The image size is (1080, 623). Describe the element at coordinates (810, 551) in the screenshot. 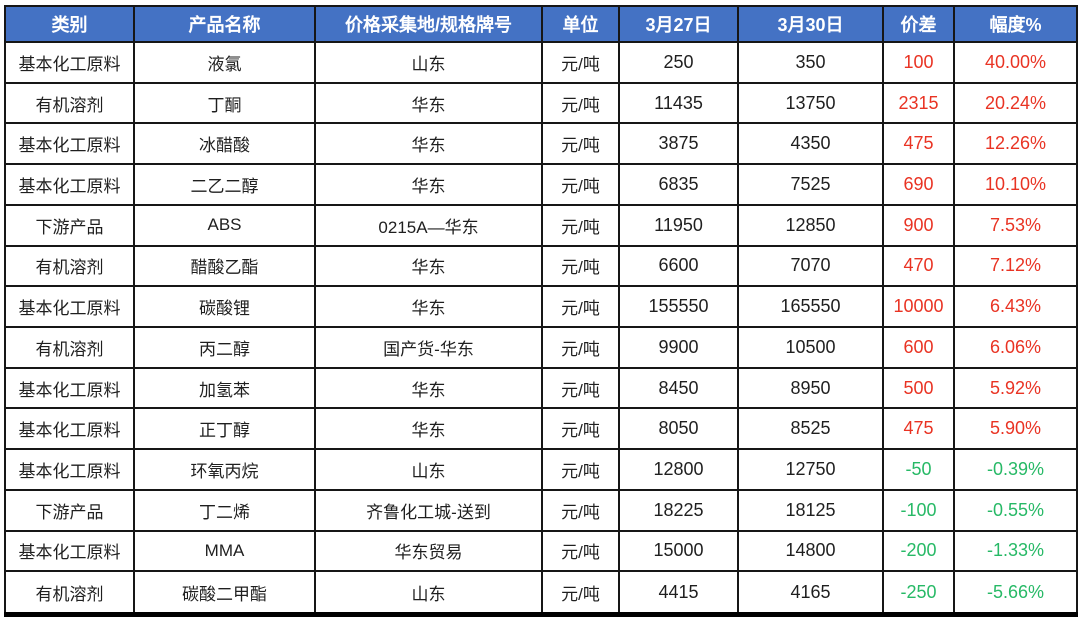

I see `cell-price-0330: 14800` at that location.